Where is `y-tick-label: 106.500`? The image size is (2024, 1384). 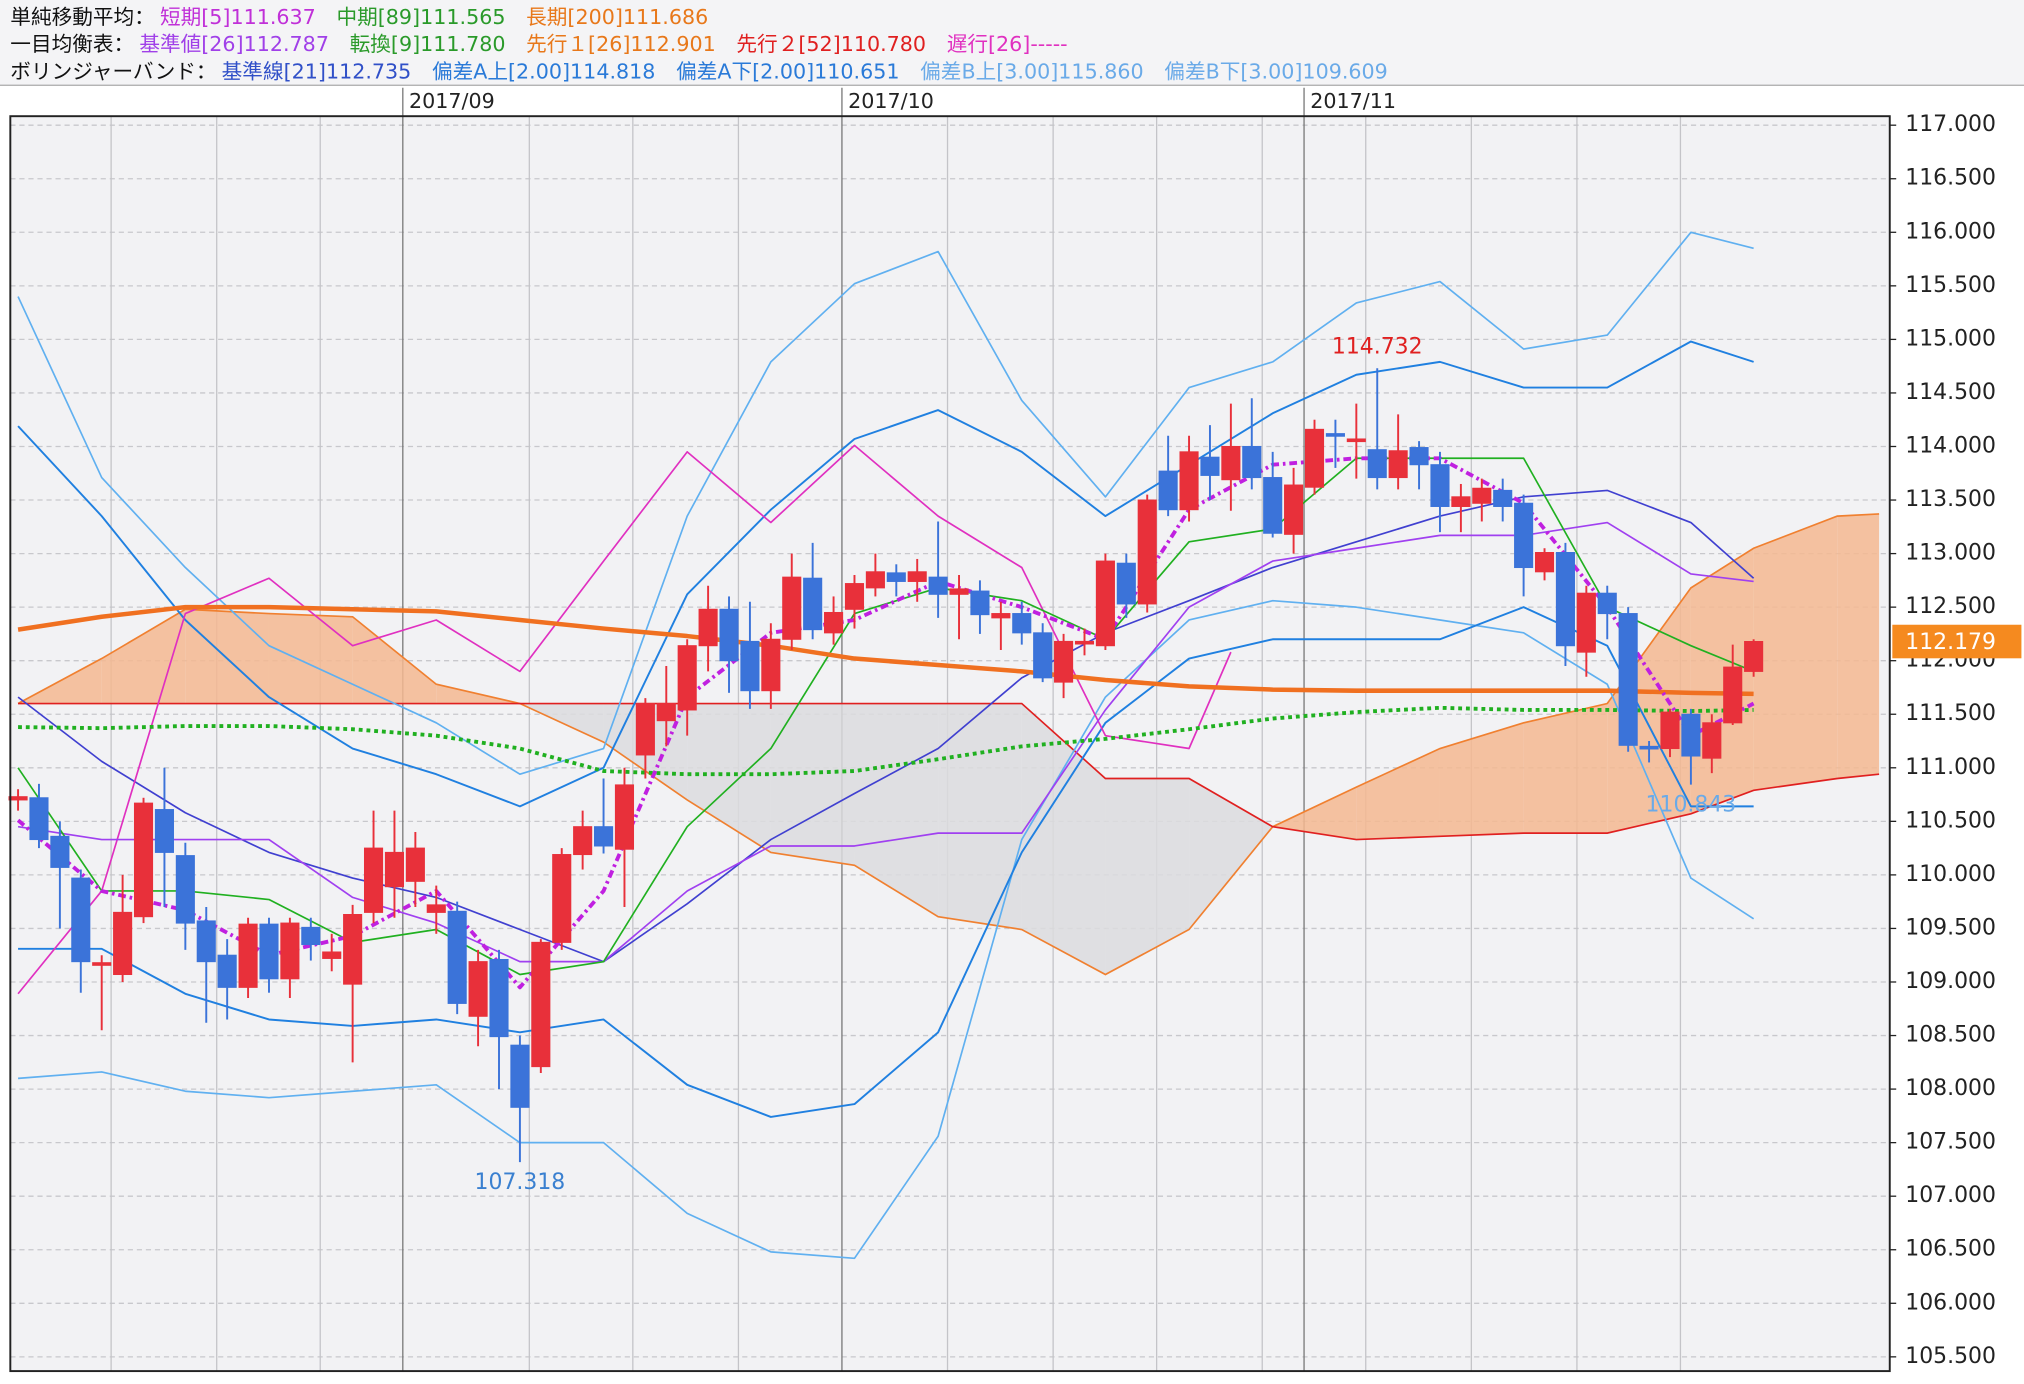 y-tick-label: 106.500 is located at coordinates (1950, 1249).